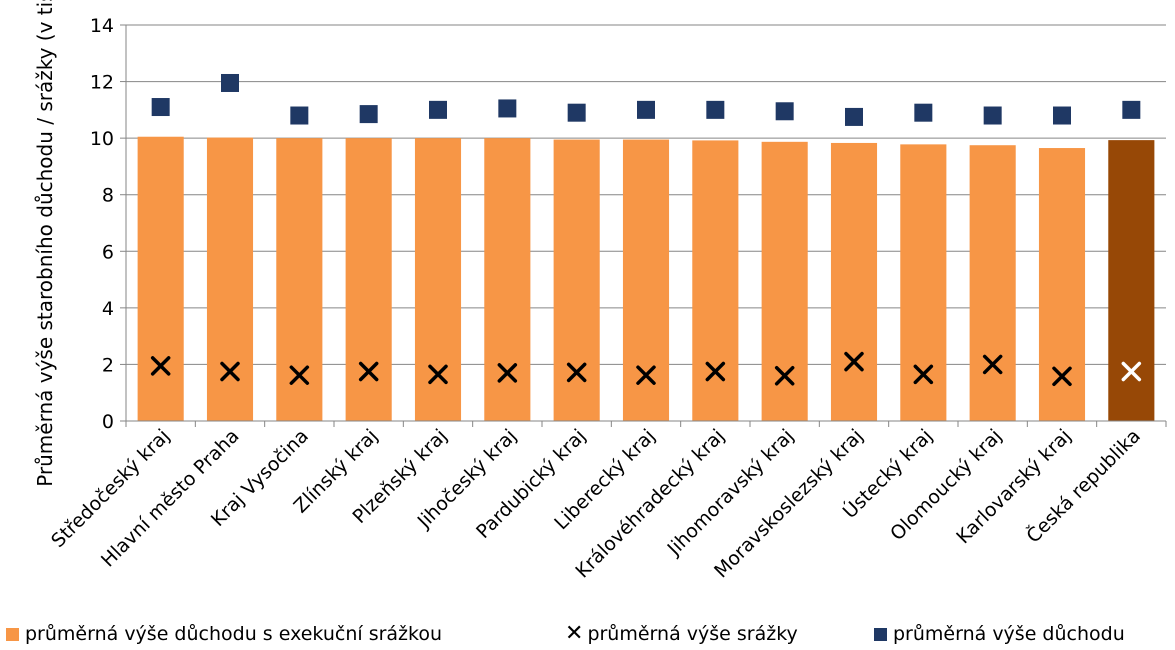  What do you see at coordinates (102, 139) in the screenshot?
I see `y-tick-label: 10` at bounding box center [102, 139].